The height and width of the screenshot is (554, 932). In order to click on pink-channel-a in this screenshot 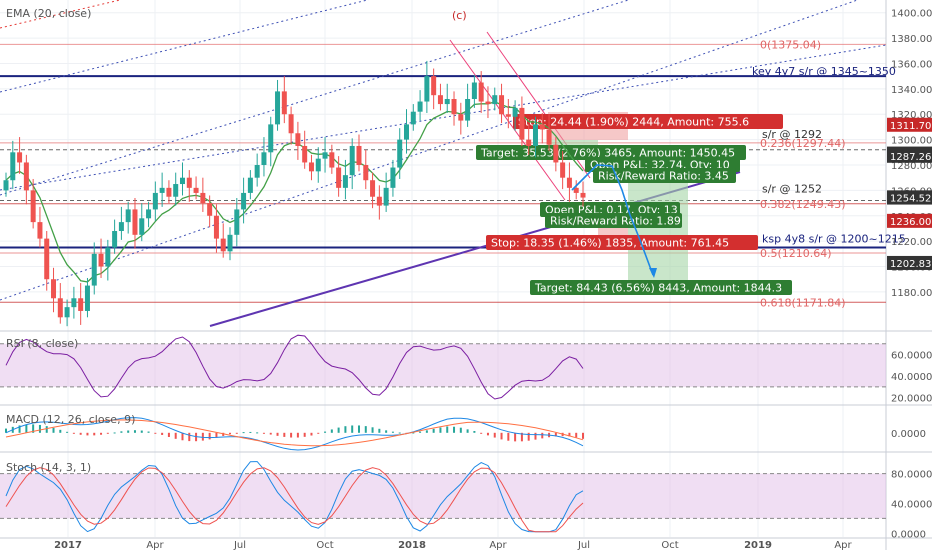, I will do `click(507, 120)`.